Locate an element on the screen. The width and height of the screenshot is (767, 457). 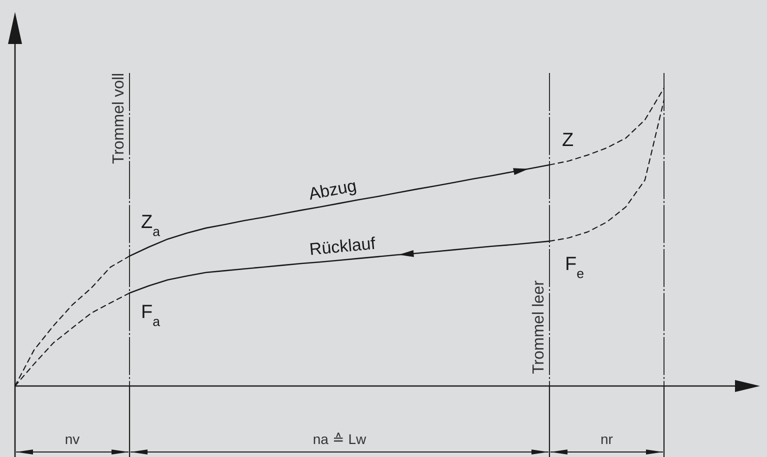
annotation: Trommel leer is located at coordinates (539, 327).